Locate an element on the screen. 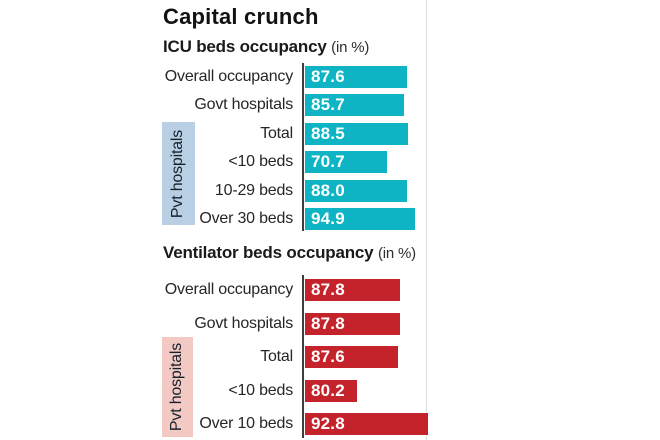 Image resolution: width=660 pixels, height=440 pixels. bar: 80.2 is located at coordinates (331, 390).